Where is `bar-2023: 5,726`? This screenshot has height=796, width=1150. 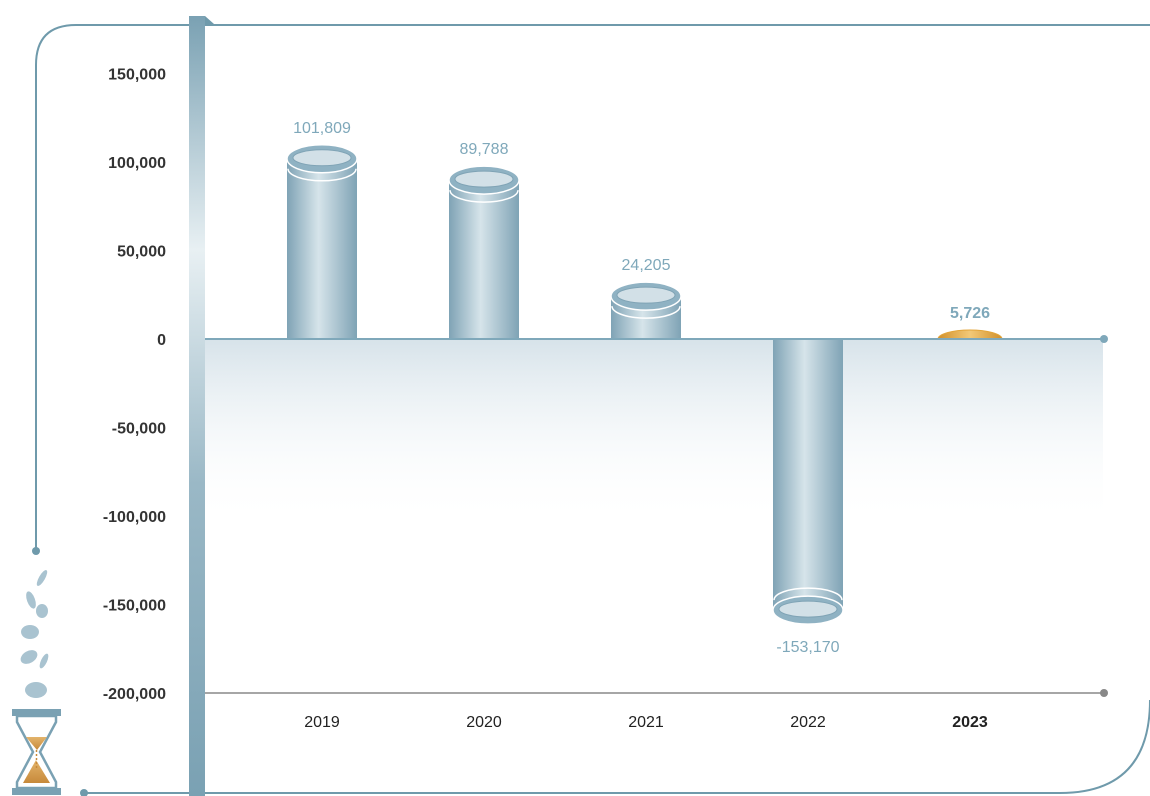 bar-2023: 5,726 is located at coordinates (970, 322).